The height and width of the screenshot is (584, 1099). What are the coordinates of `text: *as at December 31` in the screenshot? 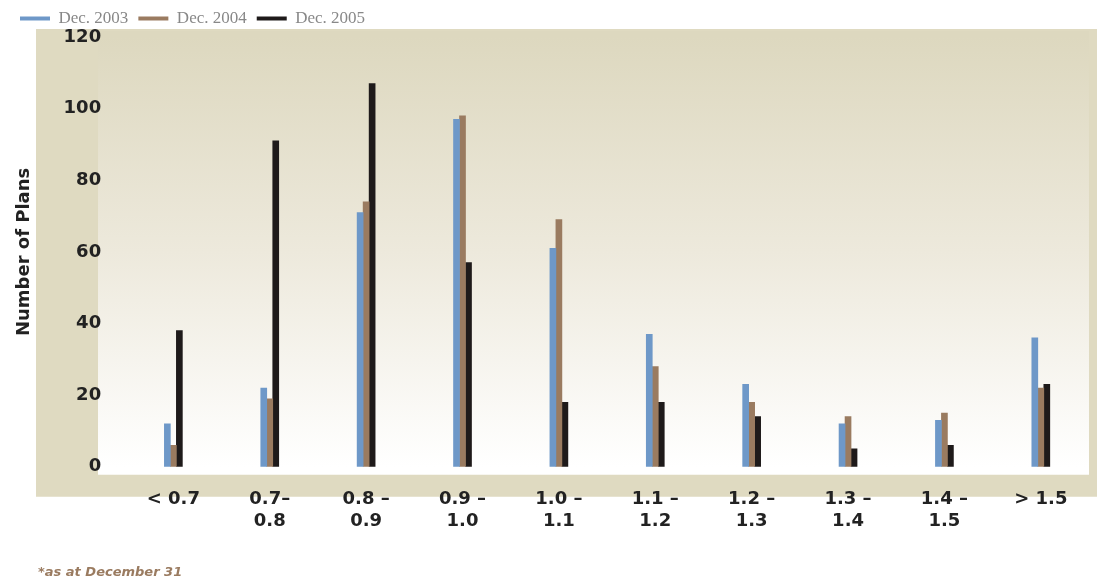 It's located at (110, 571).